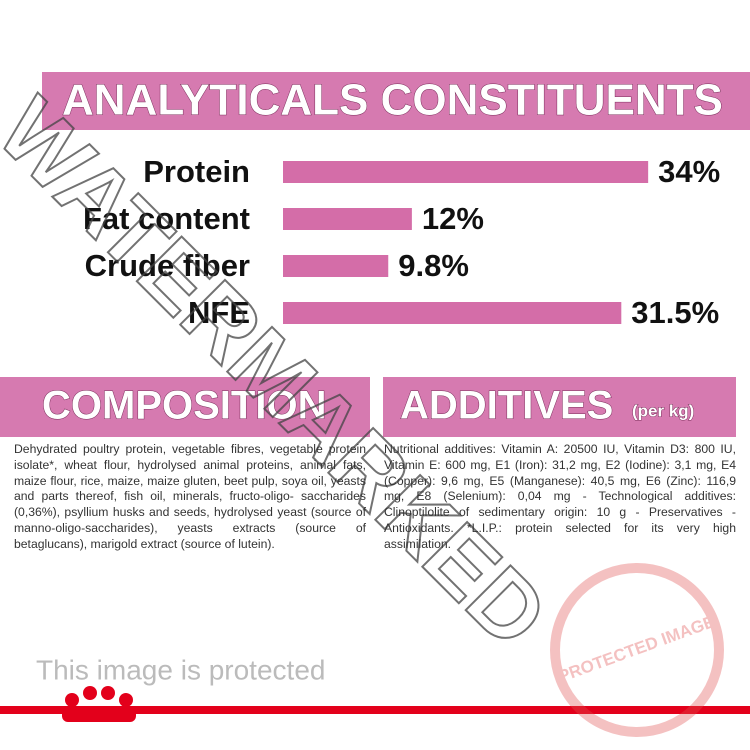  I want to click on category-label: NFE, so click(219, 312).